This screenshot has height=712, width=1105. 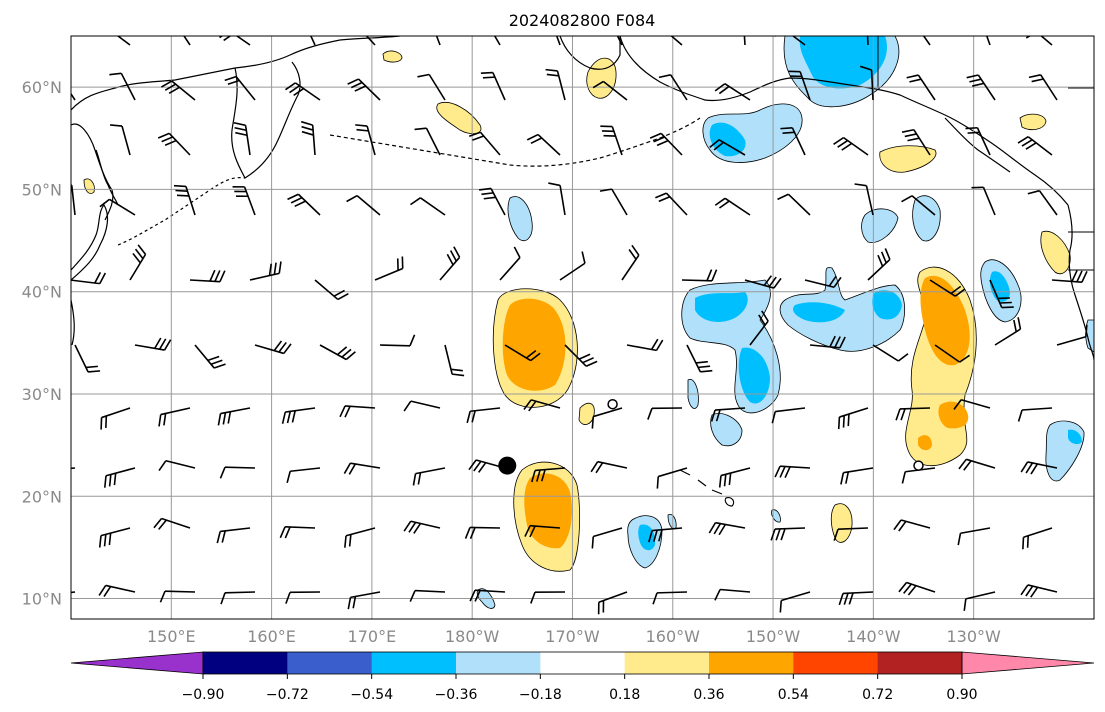 I want to click on kuril-islands, so click(x=181, y=211).